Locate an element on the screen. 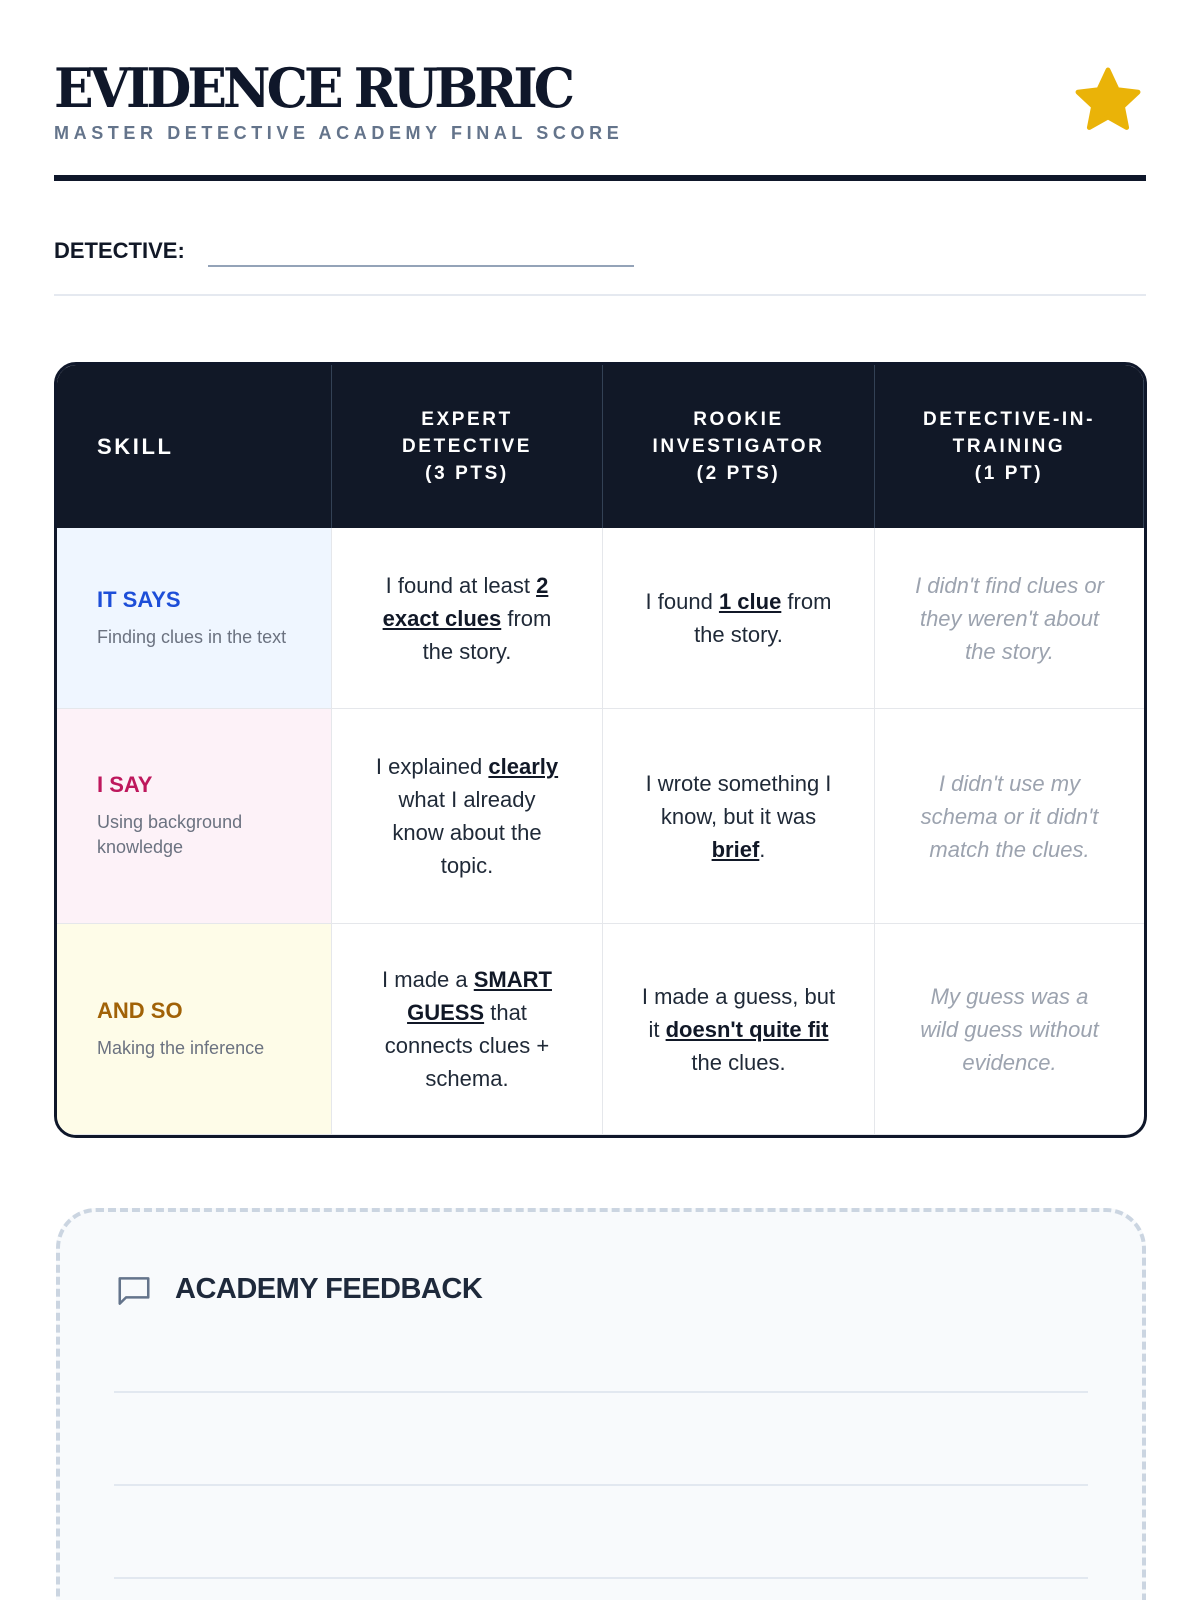 The image size is (1200, 1600). cell-text-part: the clues. is located at coordinates (738, 1062).